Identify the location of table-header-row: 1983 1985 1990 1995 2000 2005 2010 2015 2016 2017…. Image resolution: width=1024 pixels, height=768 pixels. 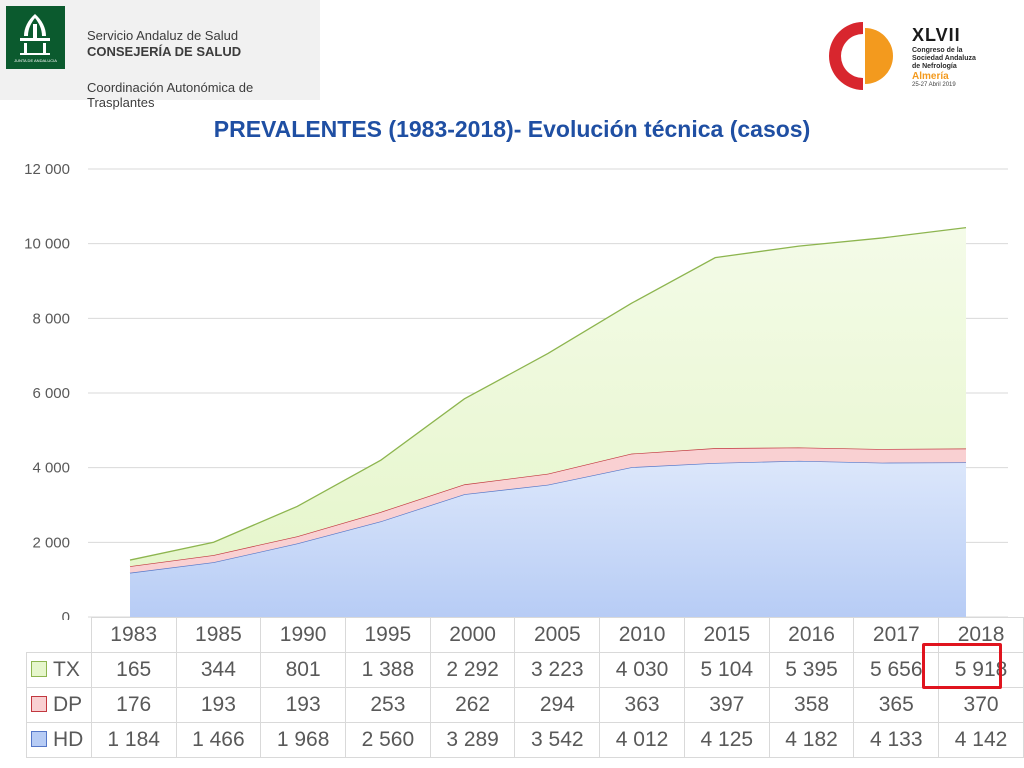
(525, 635).